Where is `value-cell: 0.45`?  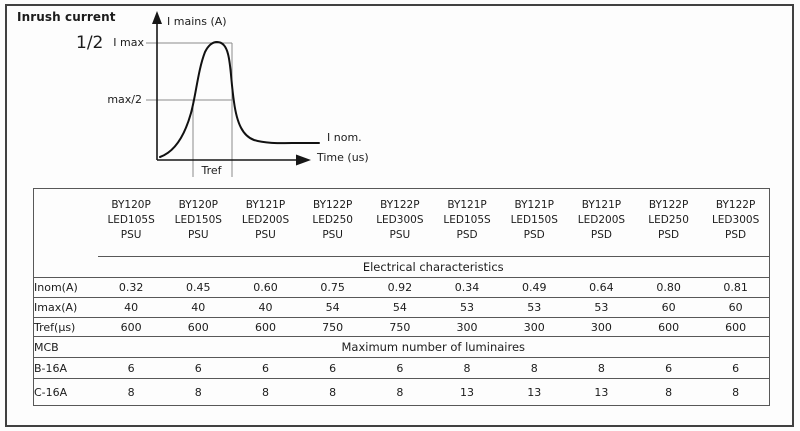
value-cell: 0.45 is located at coordinates (198, 287).